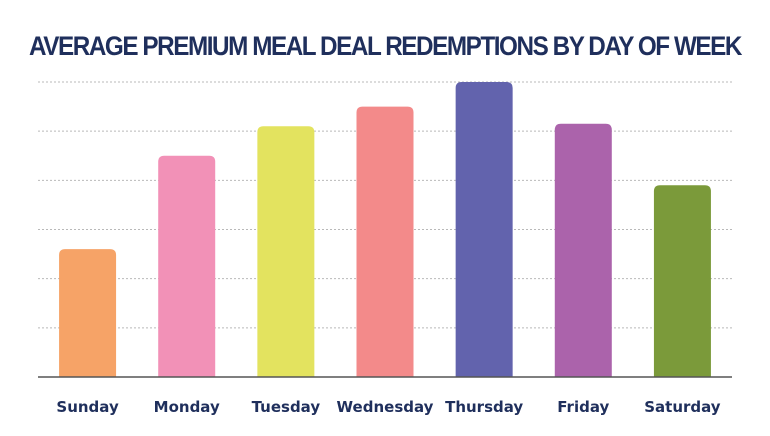 The width and height of the screenshot is (770, 436). What do you see at coordinates (286, 251) in the screenshot?
I see `bar-tuesday` at bounding box center [286, 251].